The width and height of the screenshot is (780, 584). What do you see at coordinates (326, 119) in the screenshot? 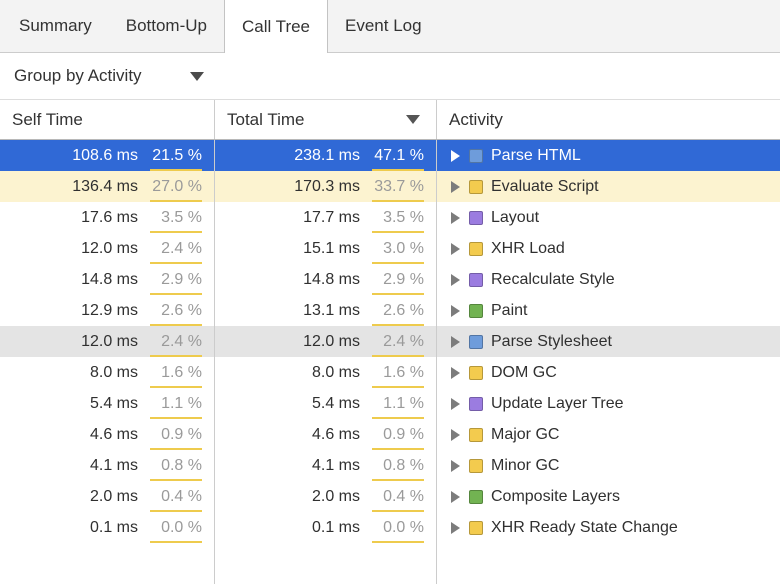
I see `column-header-total-time: Total Time` at bounding box center [326, 119].